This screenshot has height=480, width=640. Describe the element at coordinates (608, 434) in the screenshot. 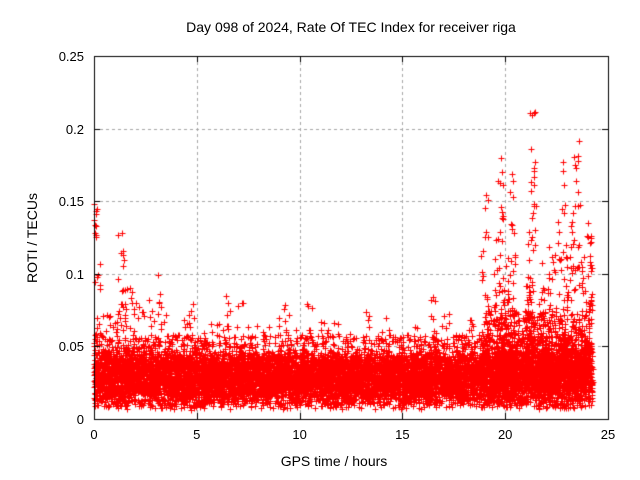

I see `x-tick-label: 25` at that location.